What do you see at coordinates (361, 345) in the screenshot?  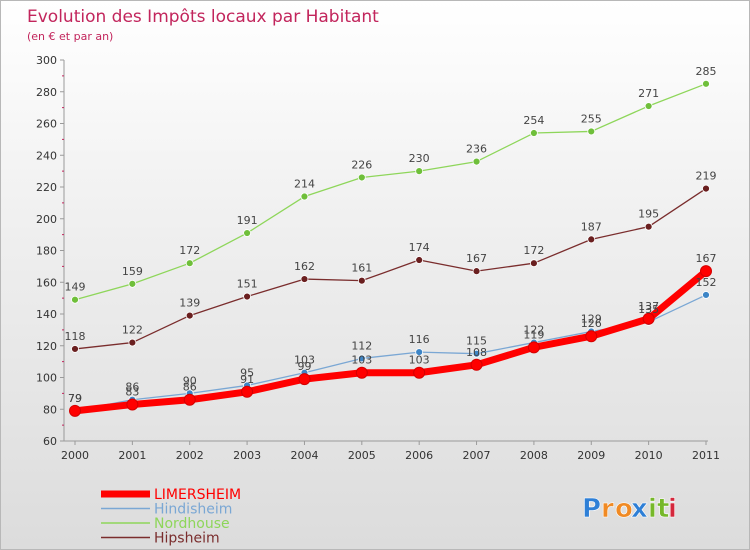 I see `data-label: 112` at bounding box center [361, 345].